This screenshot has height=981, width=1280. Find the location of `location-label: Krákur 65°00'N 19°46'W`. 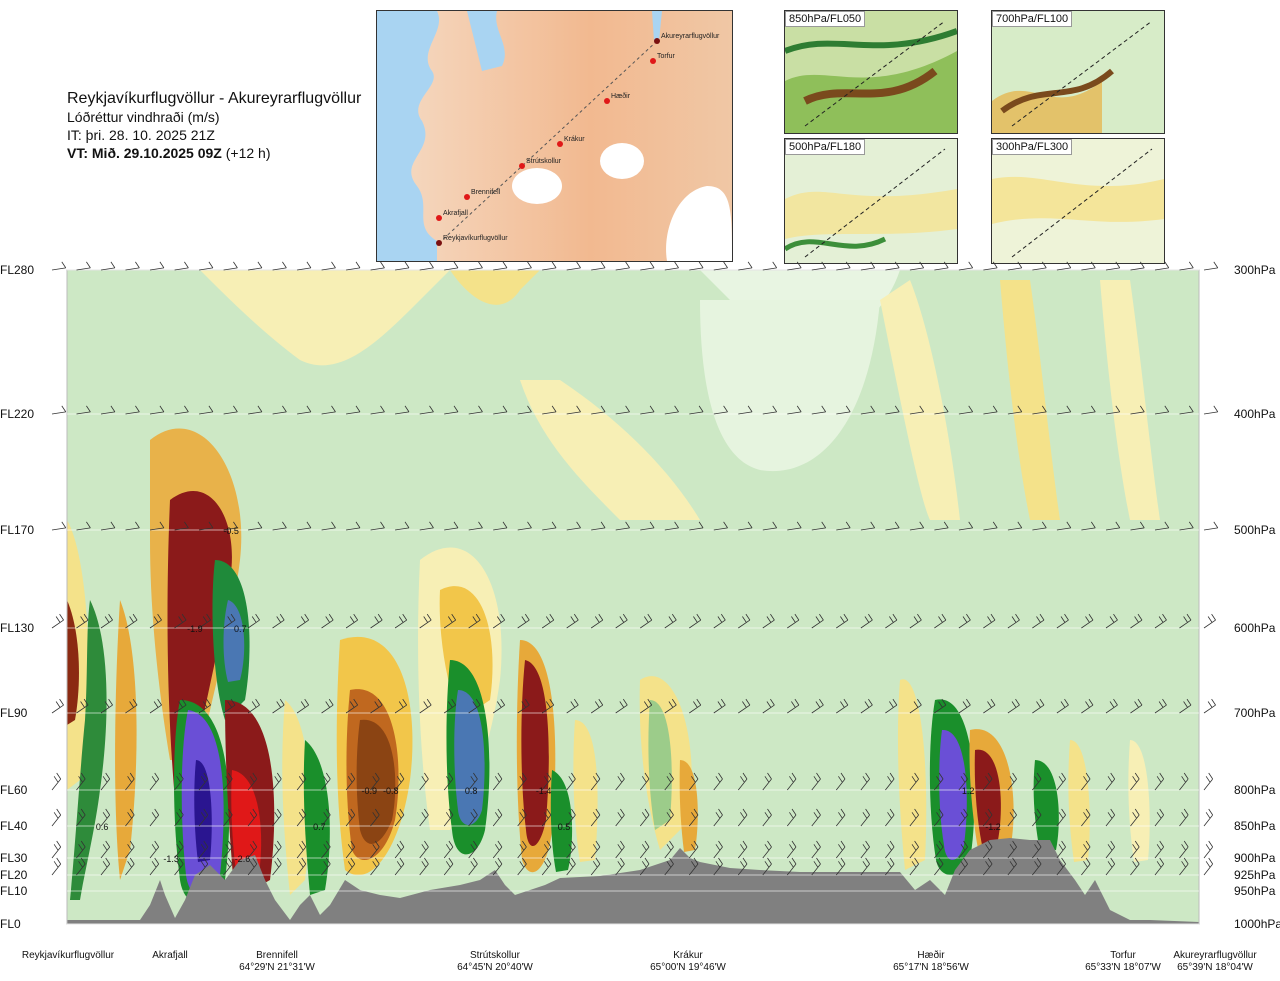

location-label: Krákur 65°00'N 19°46'W is located at coordinates (688, 962).